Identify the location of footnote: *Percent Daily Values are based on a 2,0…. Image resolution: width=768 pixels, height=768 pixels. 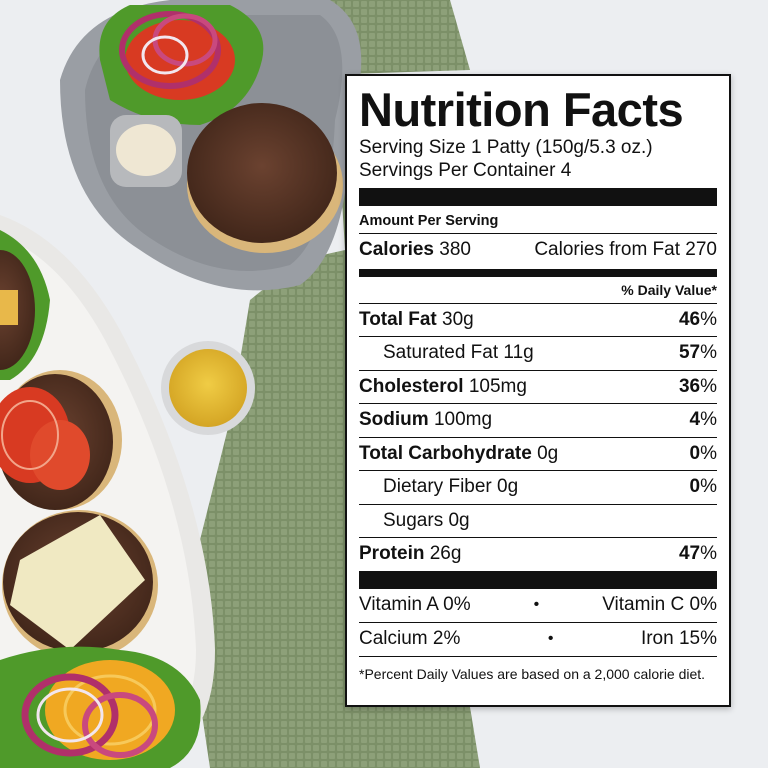
(532, 673).